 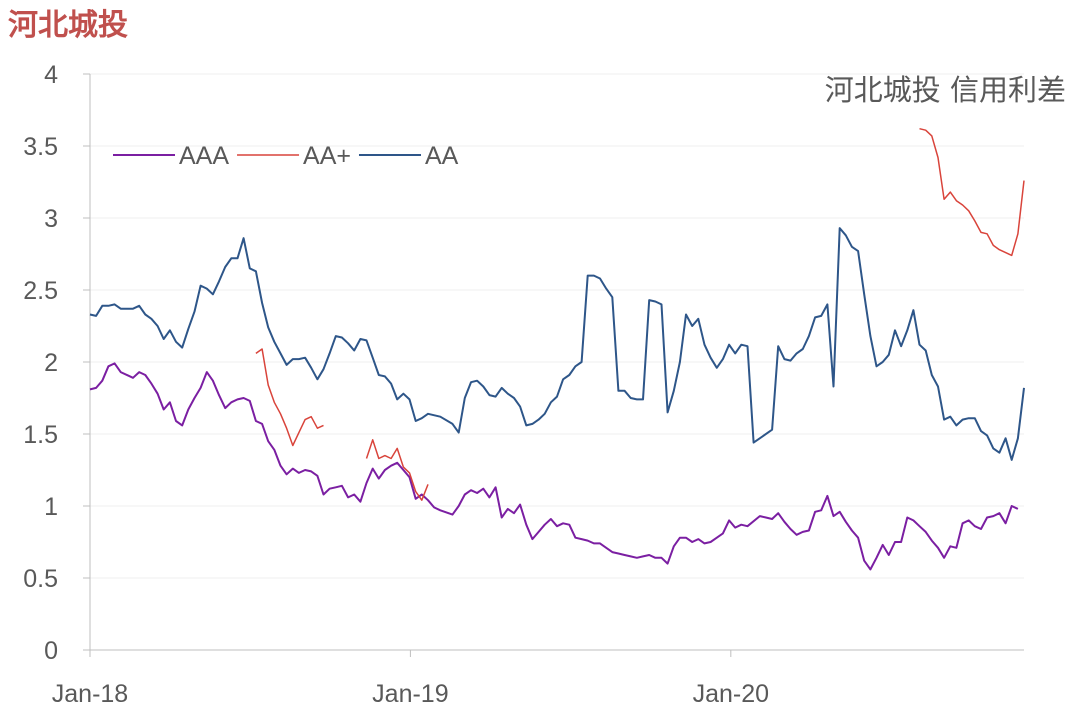 What do you see at coordinates (51, 75) in the screenshot?
I see `y-tick-label: 4` at bounding box center [51, 75].